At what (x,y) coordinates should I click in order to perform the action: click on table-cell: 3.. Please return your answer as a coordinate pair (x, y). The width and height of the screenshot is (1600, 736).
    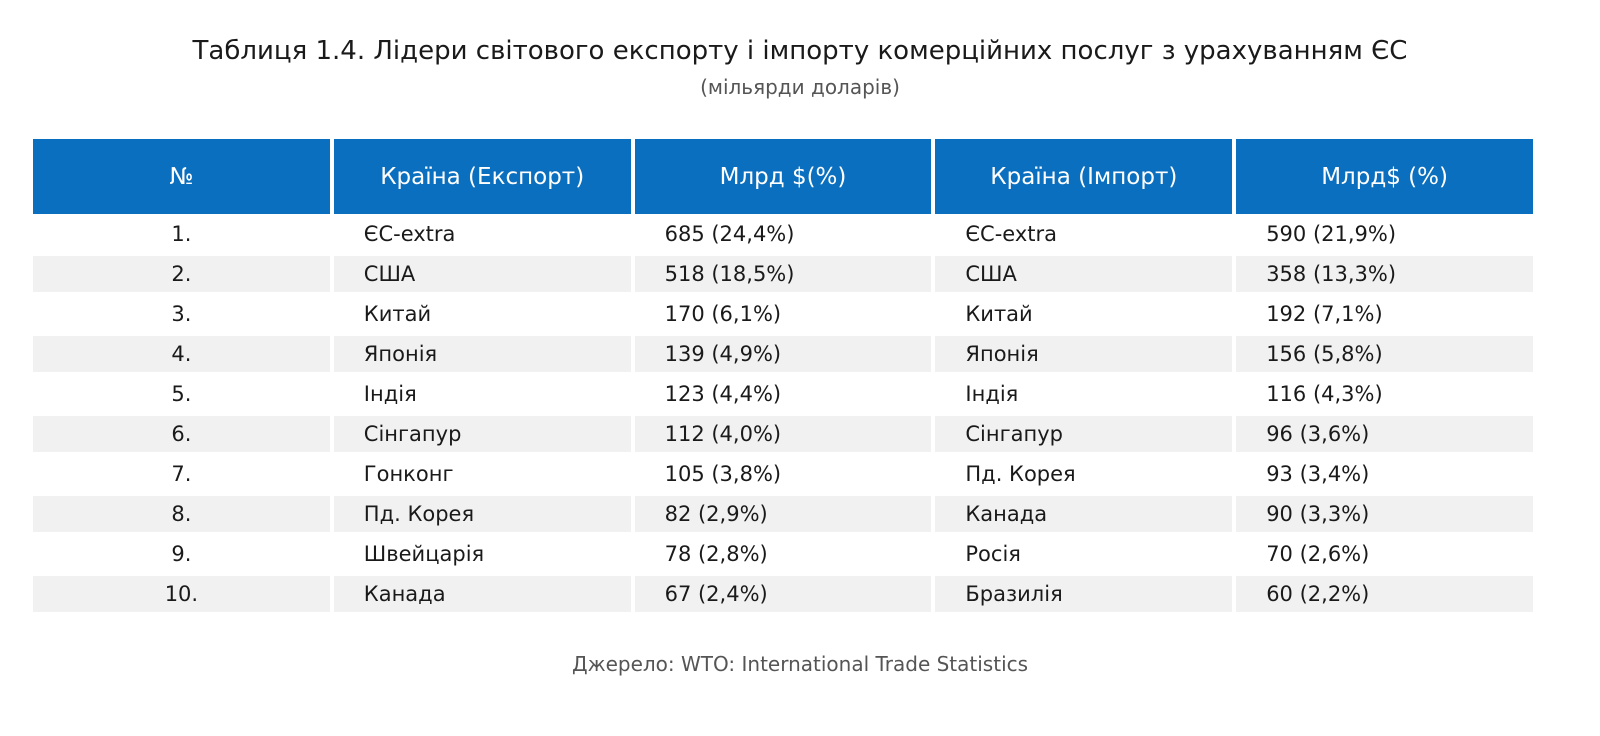
    Looking at the image, I should click on (181, 314).